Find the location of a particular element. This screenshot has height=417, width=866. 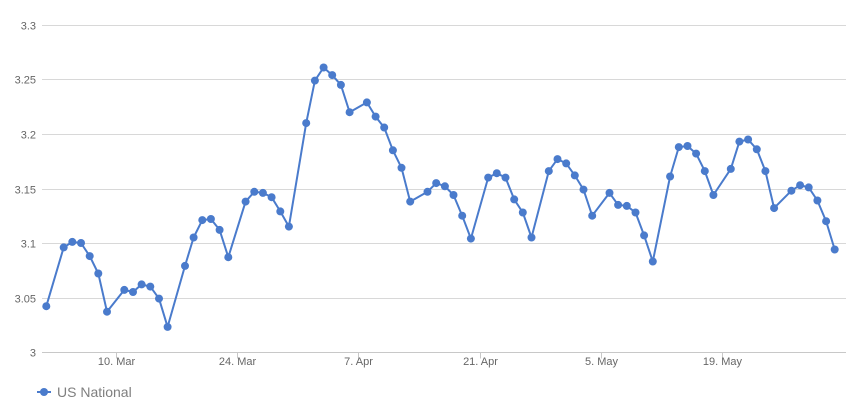

y-tick-label: 3.1 is located at coordinates (28, 245).